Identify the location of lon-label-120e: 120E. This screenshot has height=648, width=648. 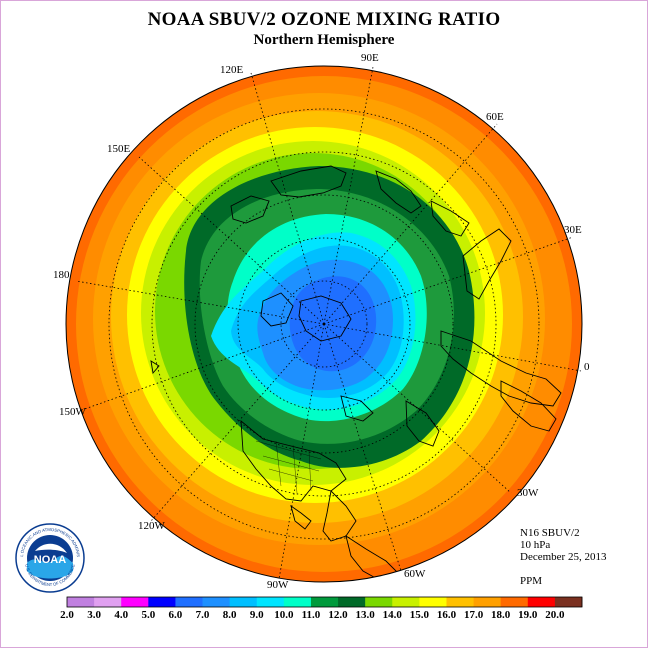
(232, 70).